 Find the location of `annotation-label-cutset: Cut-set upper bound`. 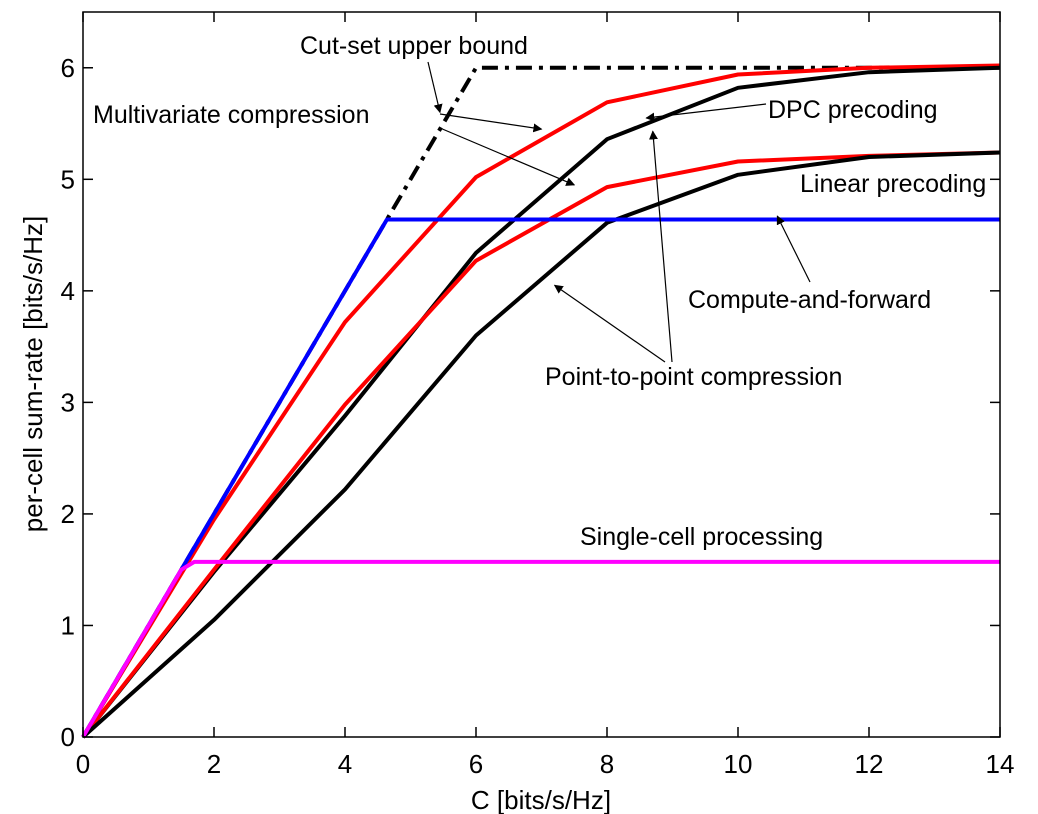

annotation-label-cutset: Cut-set upper bound is located at coordinates (414, 46).